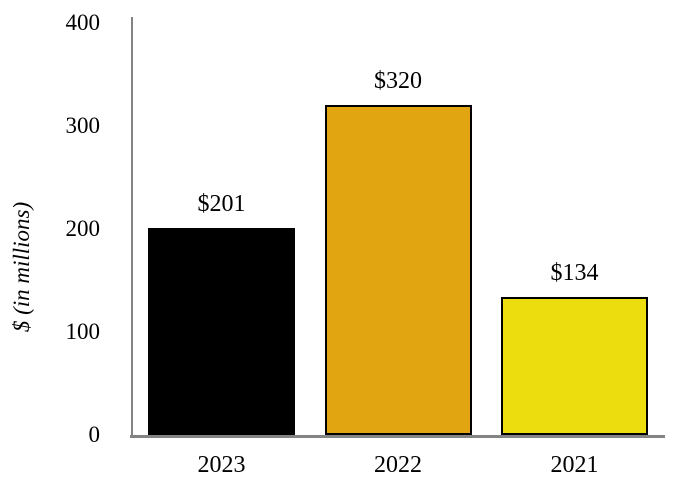  I want to click on y-tick-label: 100, so click(83, 331).